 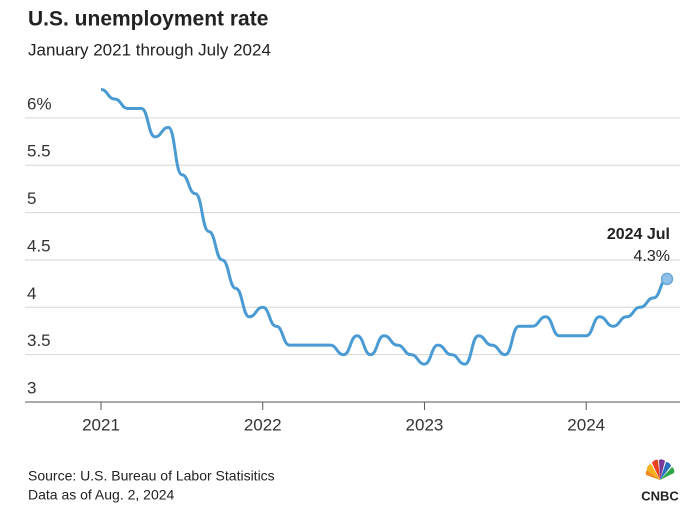 I want to click on note: Data as of Aug. 2, 2024, so click(x=101, y=495).